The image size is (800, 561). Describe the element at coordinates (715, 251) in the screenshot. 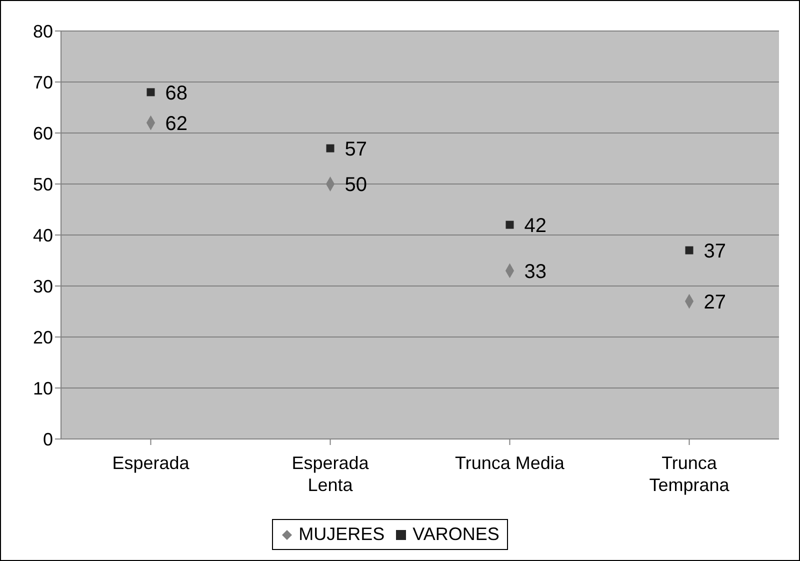

I see `data-label: 37` at that location.